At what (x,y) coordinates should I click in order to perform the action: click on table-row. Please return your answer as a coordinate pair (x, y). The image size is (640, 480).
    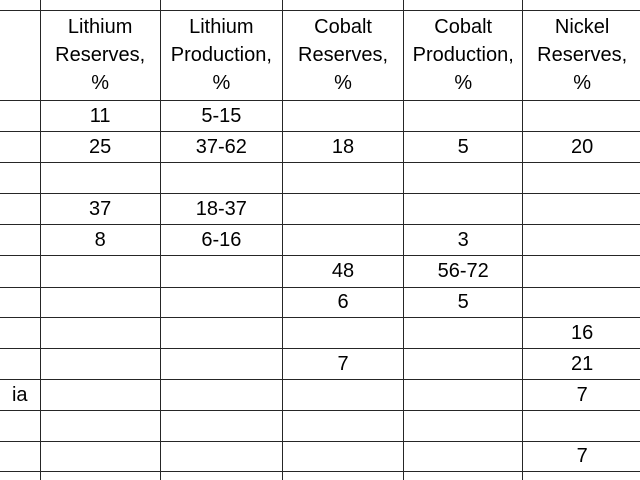
    Looking at the image, I should click on (320, 177).